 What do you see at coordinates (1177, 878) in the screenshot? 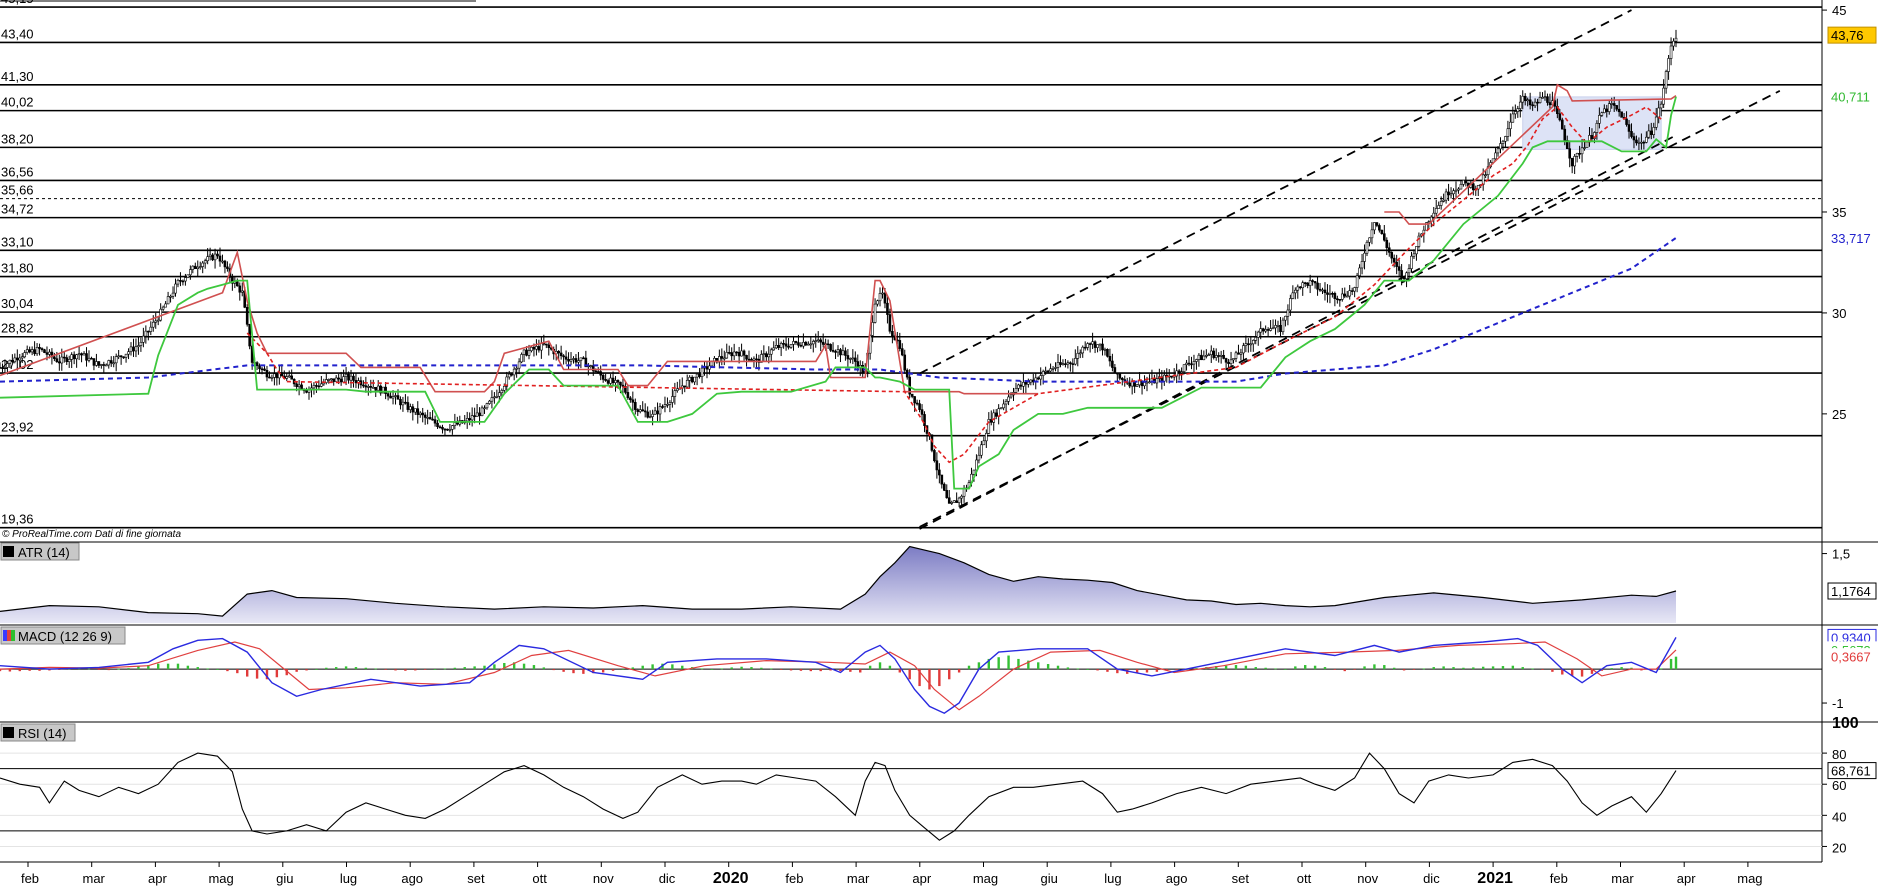
I see `x-label-18: ago` at bounding box center [1177, 878].